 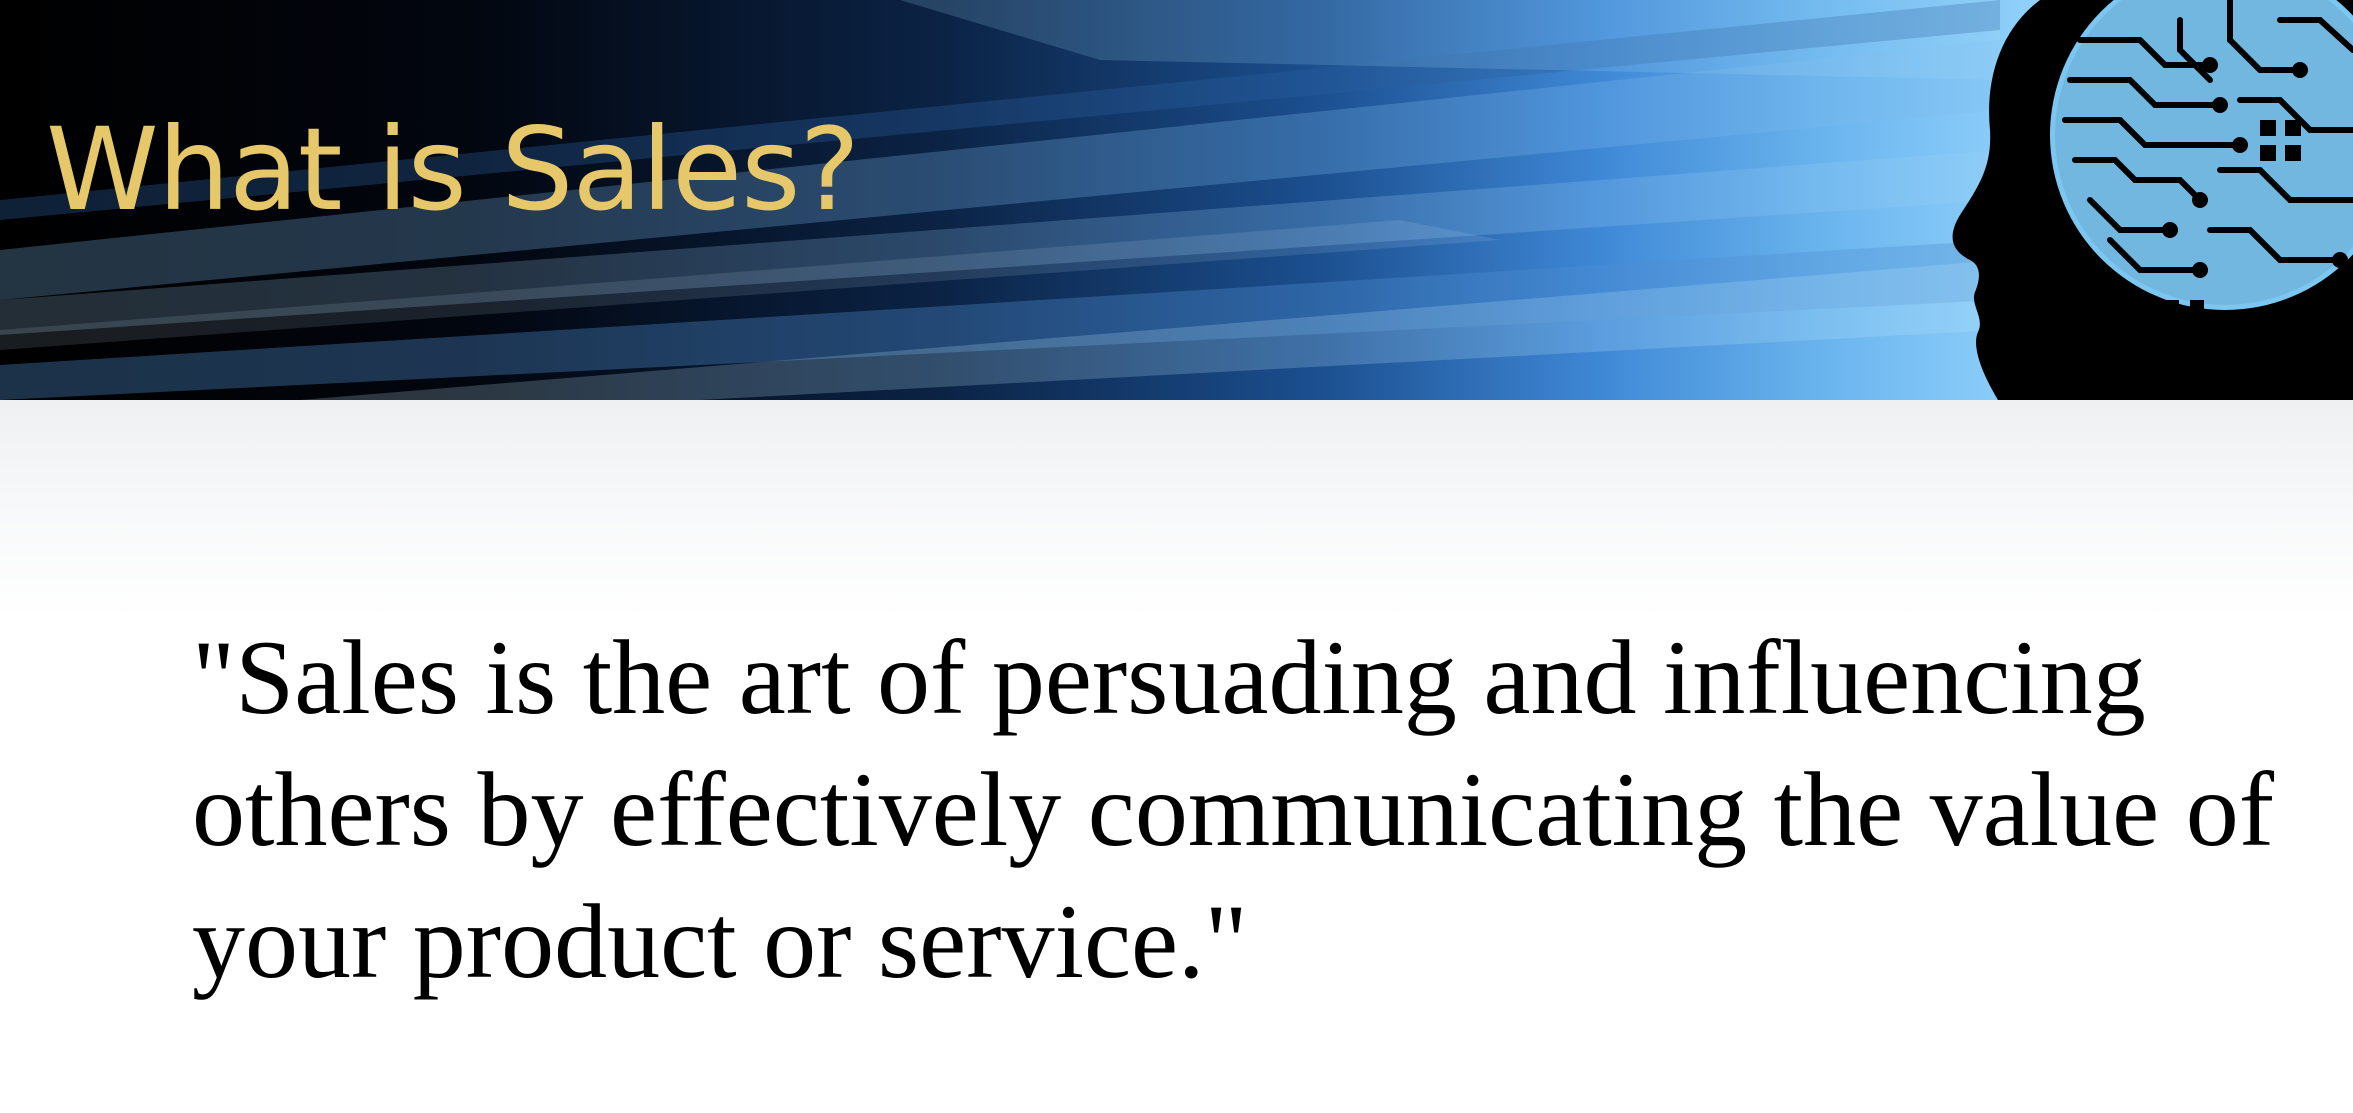 What do you see at coordinates (2152, 200) in the screenshot?
I see `head-silhouette-circuit-icon` at bounding box center [2152, 200].